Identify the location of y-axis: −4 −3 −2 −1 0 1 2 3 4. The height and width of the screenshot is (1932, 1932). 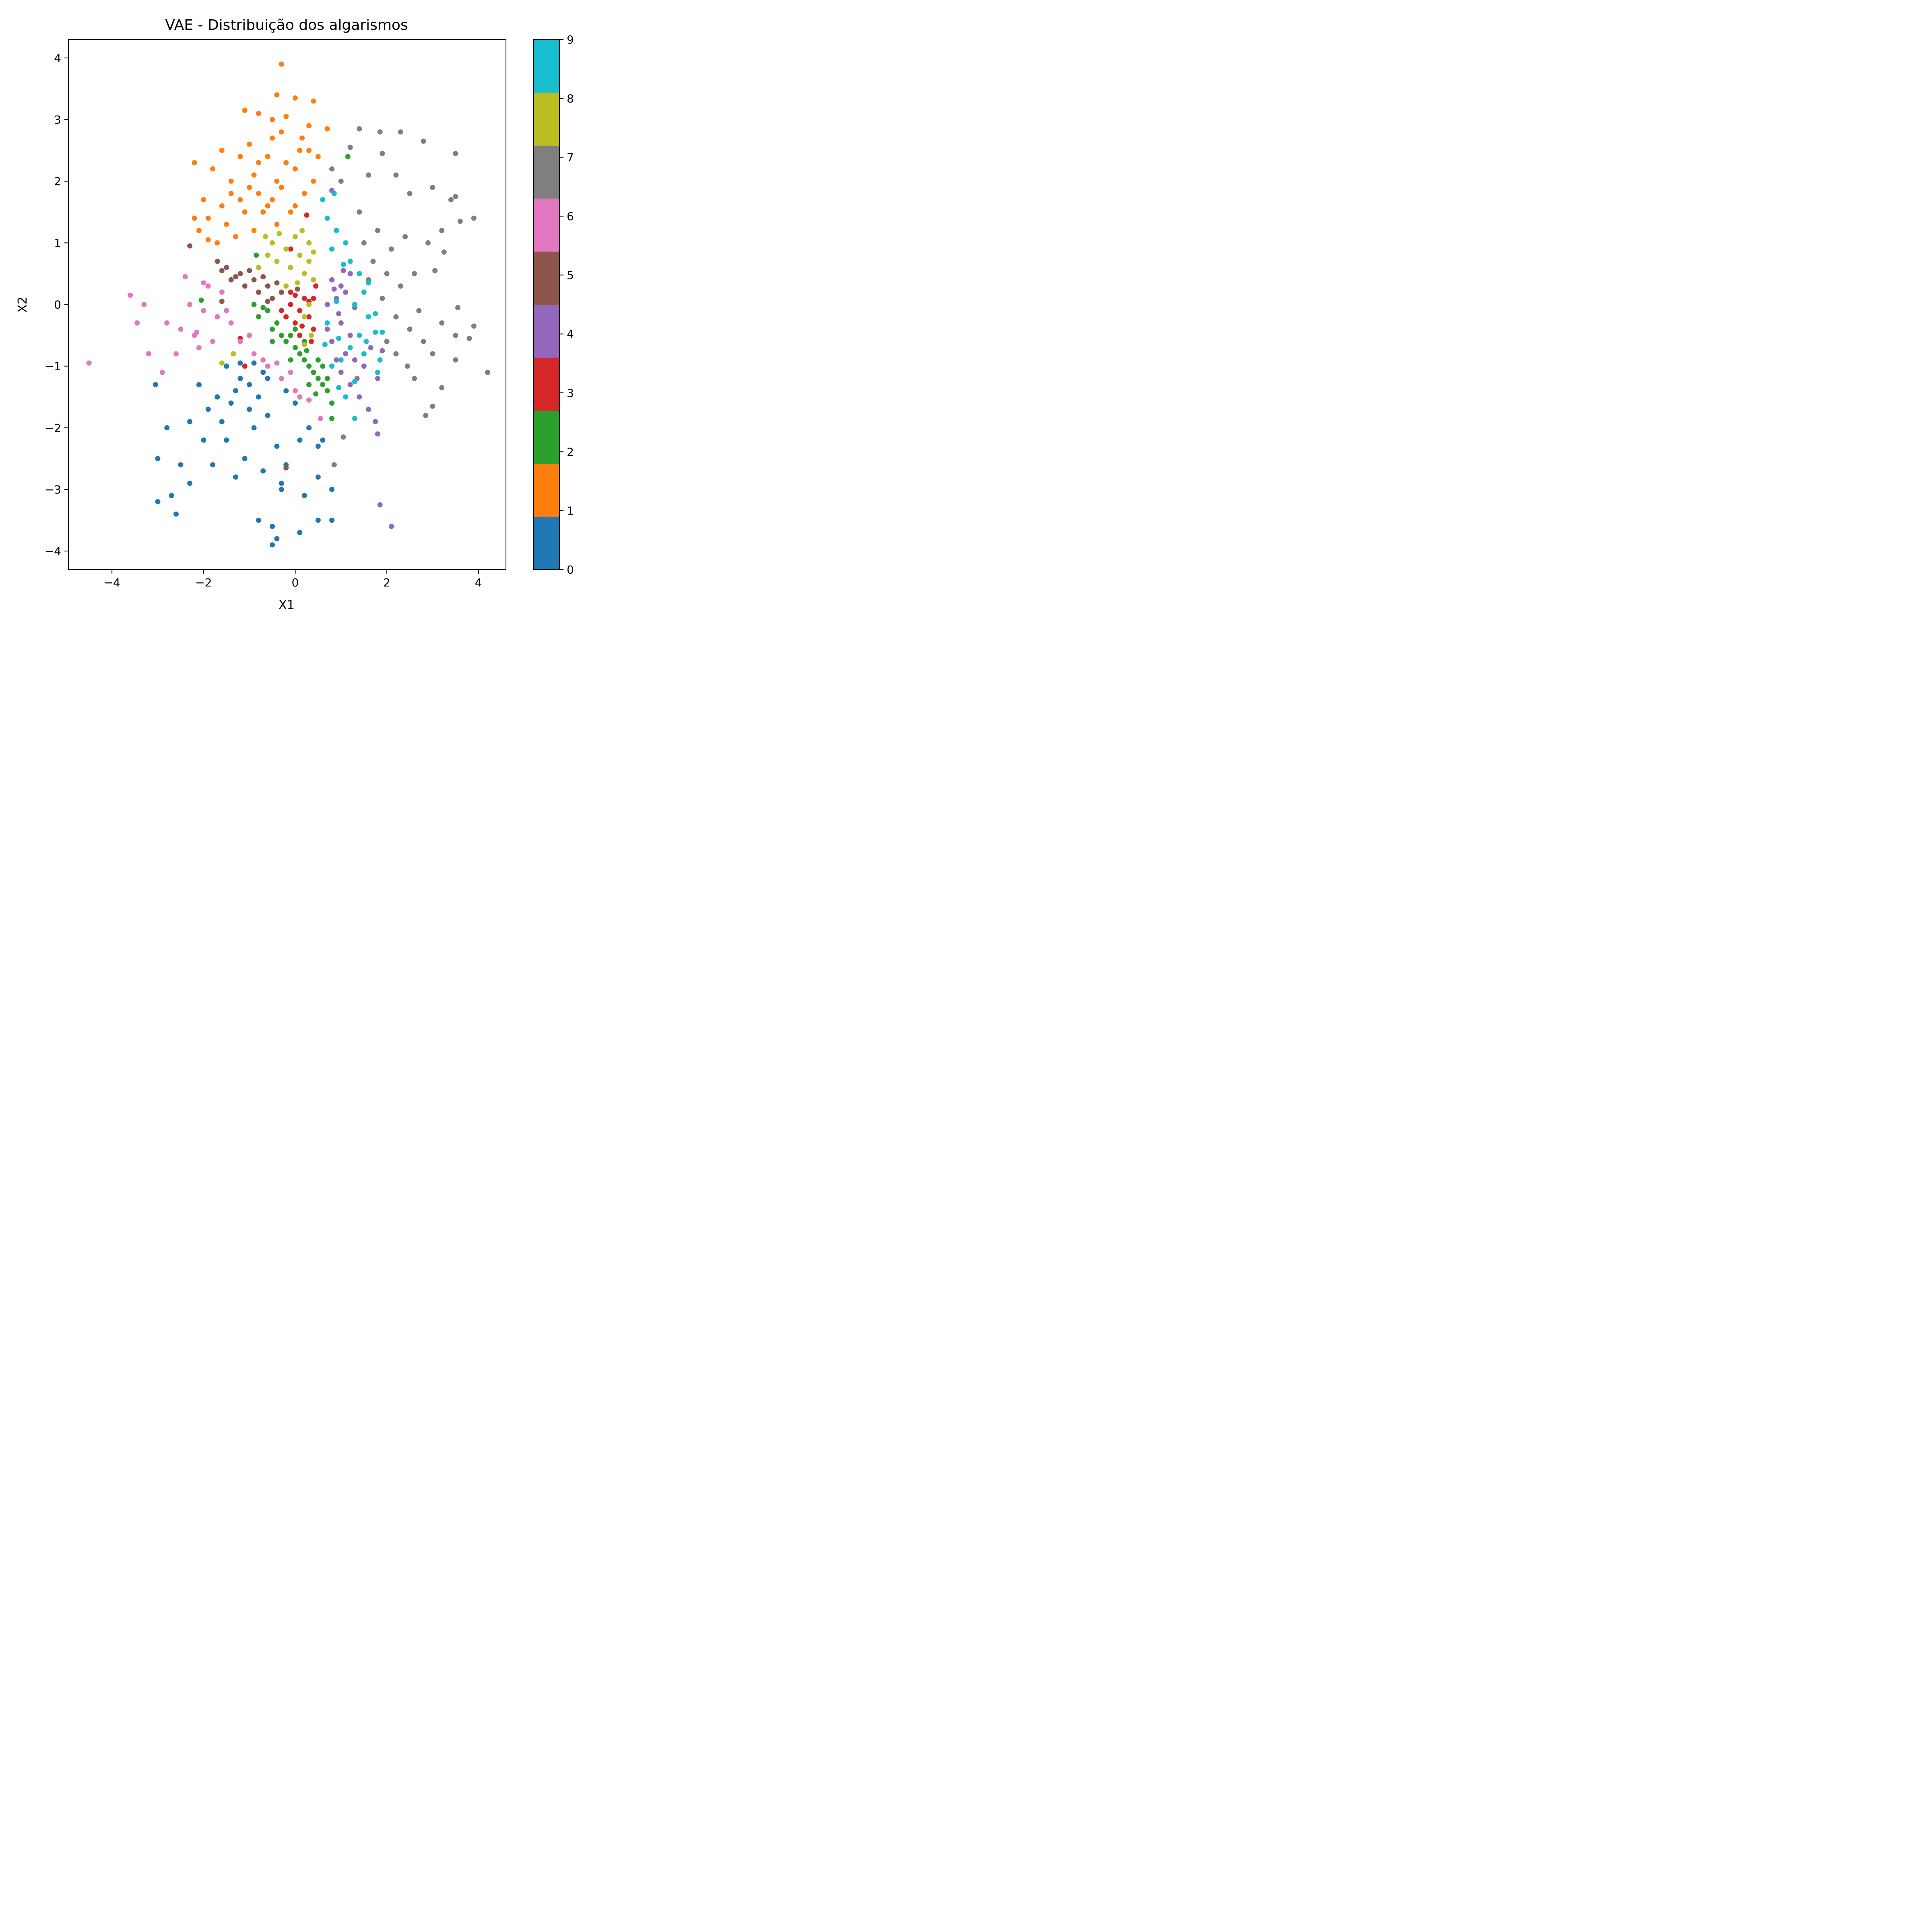
(56, 305).